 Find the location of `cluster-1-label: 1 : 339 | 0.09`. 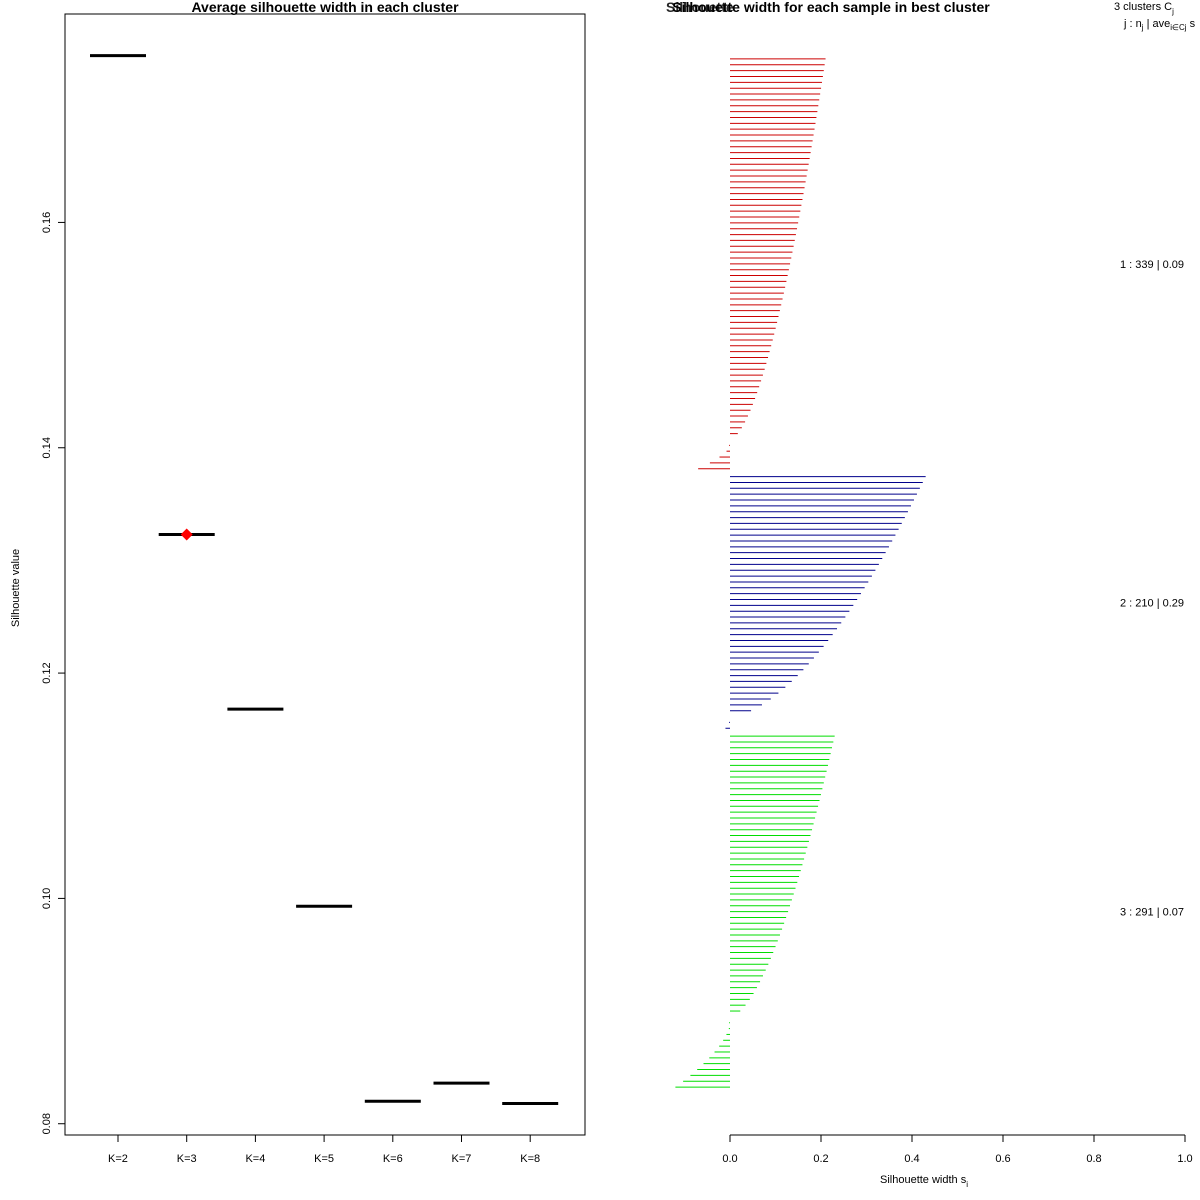

cluster-1-label: 1 : 339 | 0.09 is located at coordinates (1152, 265).